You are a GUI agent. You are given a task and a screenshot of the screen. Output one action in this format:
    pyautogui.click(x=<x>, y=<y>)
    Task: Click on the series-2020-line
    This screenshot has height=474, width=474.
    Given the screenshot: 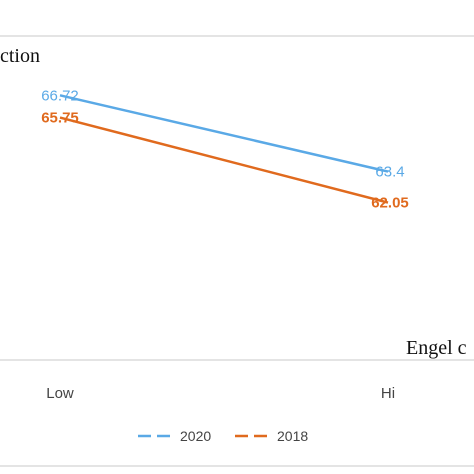 What is the action you would take?
    pyautogui.click(x=224, y=133)
    